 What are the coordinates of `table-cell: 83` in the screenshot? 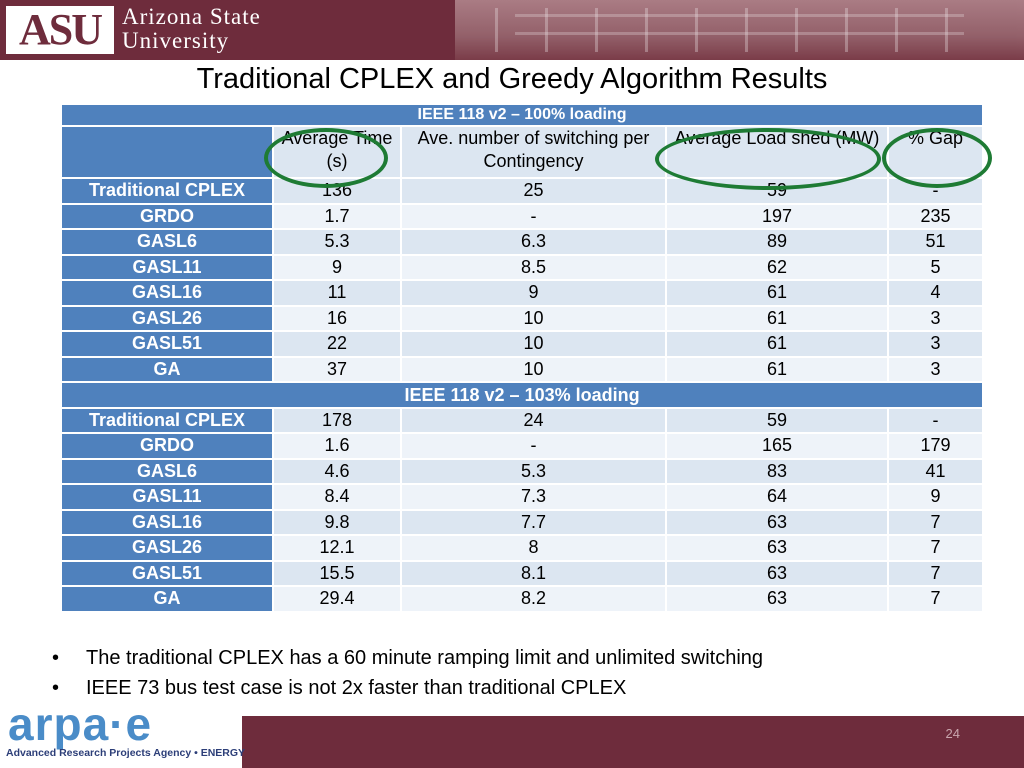 It's located at (777, 471).